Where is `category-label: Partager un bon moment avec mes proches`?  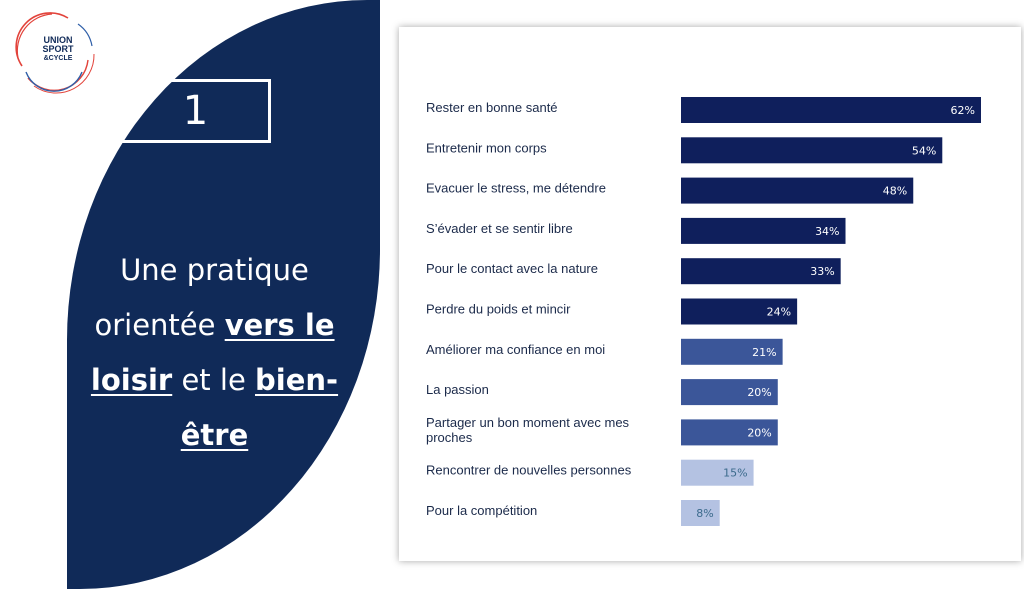
category-label: Partager un bon moment avec mes proches is located at coordinates (528, 430).